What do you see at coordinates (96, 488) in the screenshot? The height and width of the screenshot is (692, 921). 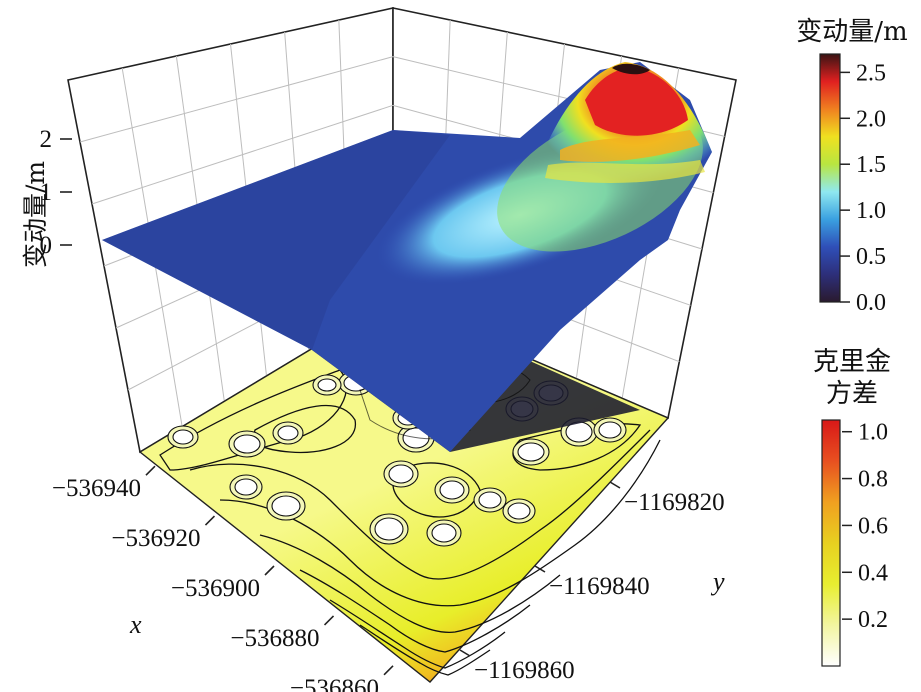 I see `x-tick-label-0: −536940` at bounding box center [96, 488].